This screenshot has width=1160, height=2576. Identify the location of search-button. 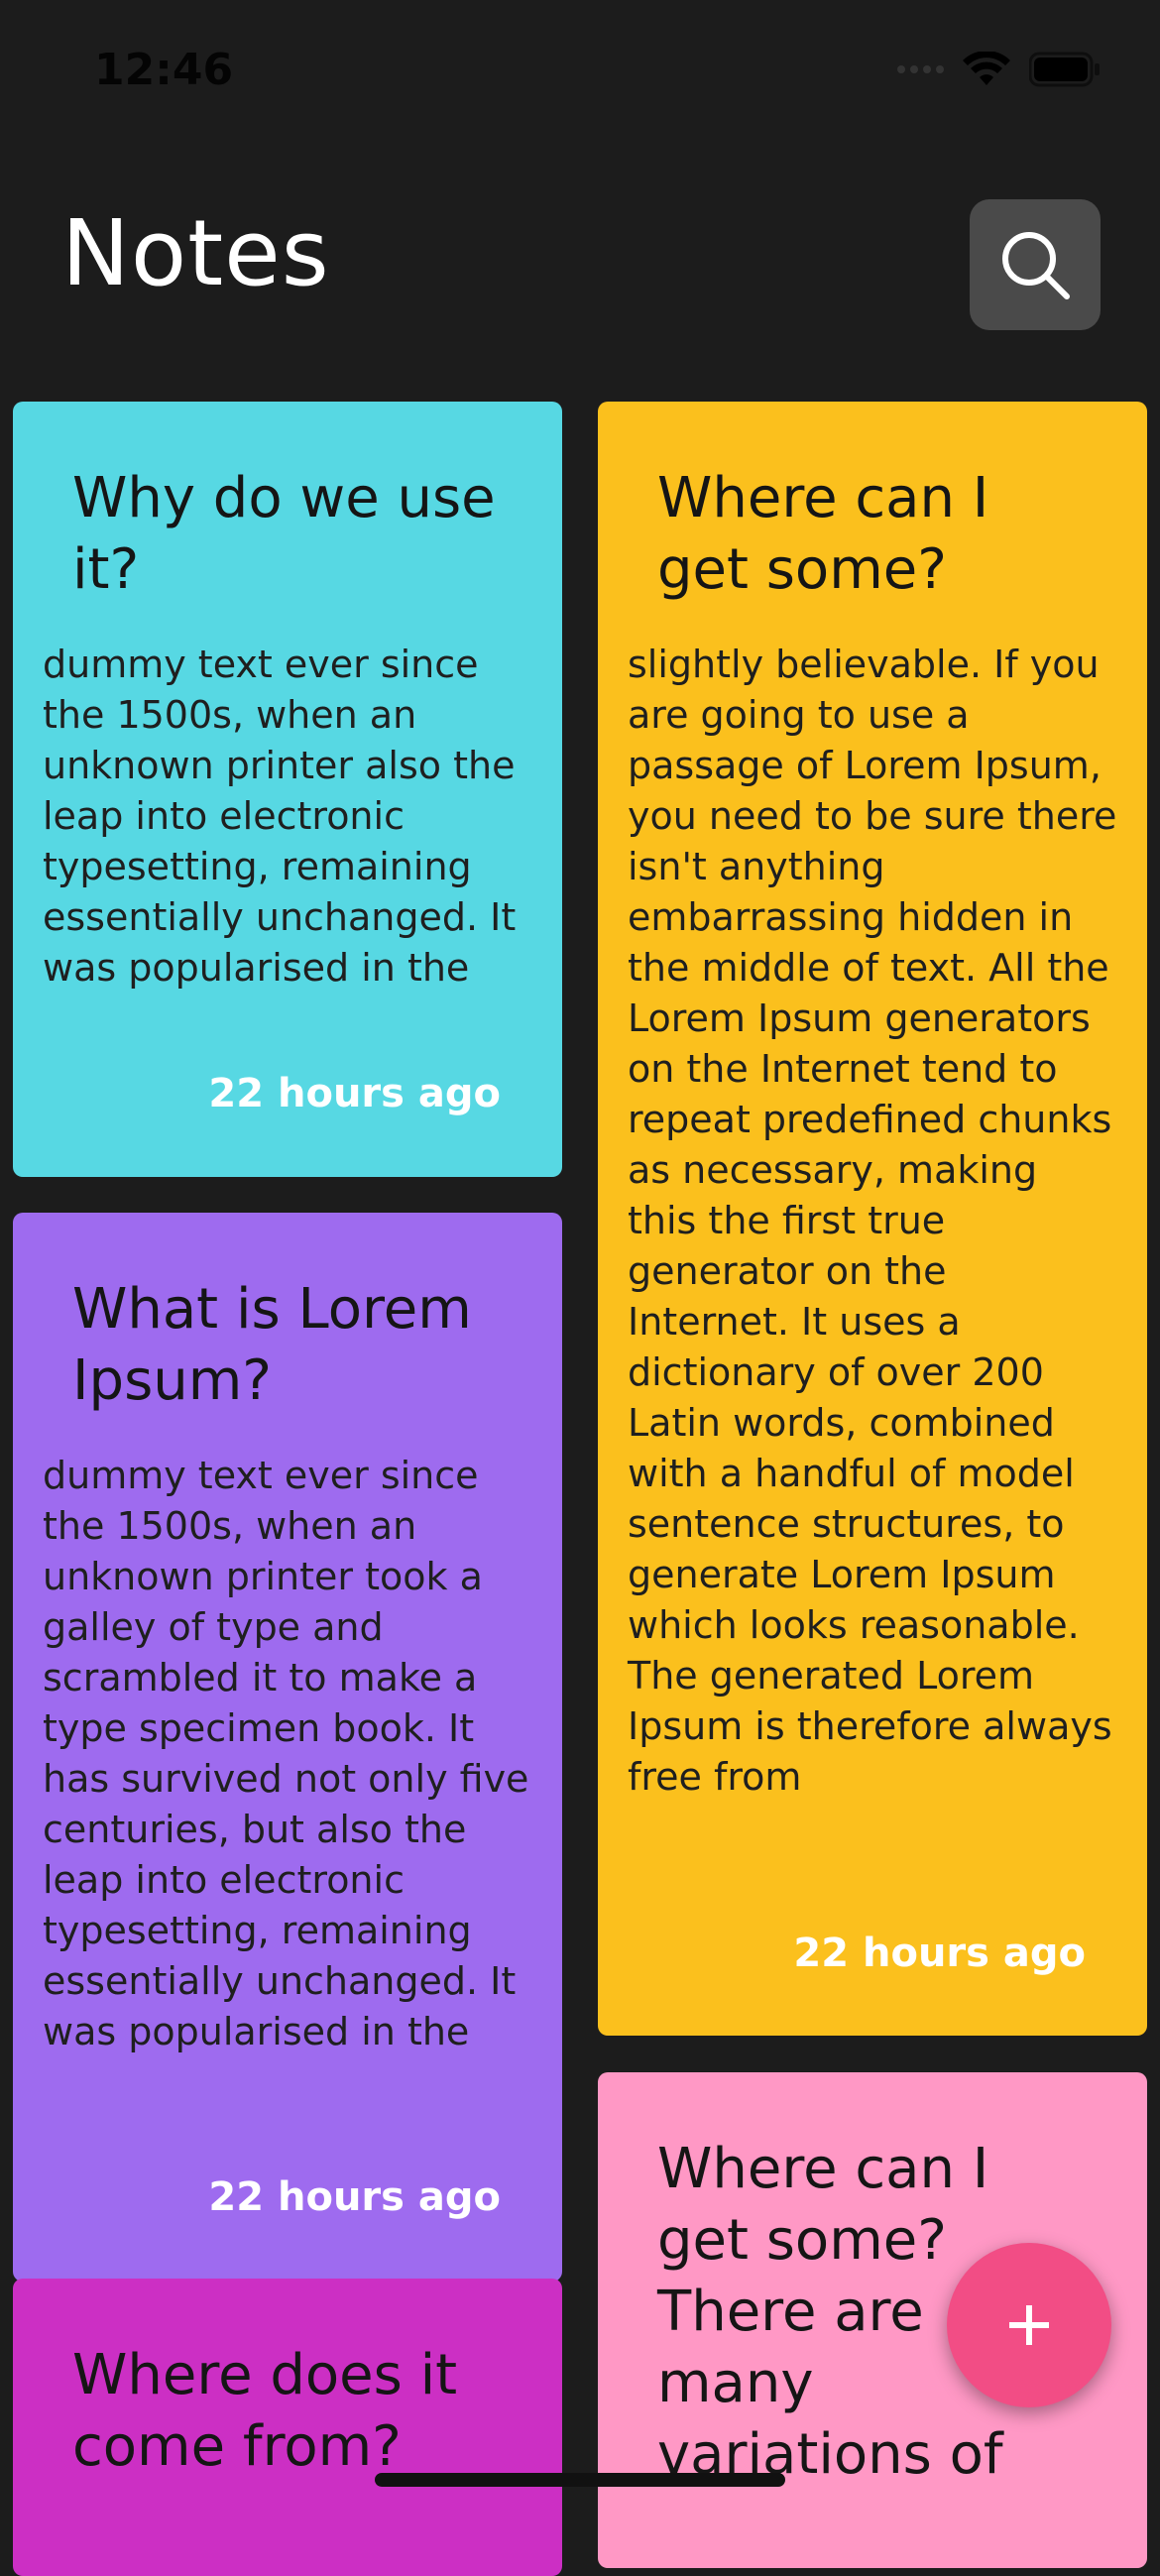
(1035, 265).